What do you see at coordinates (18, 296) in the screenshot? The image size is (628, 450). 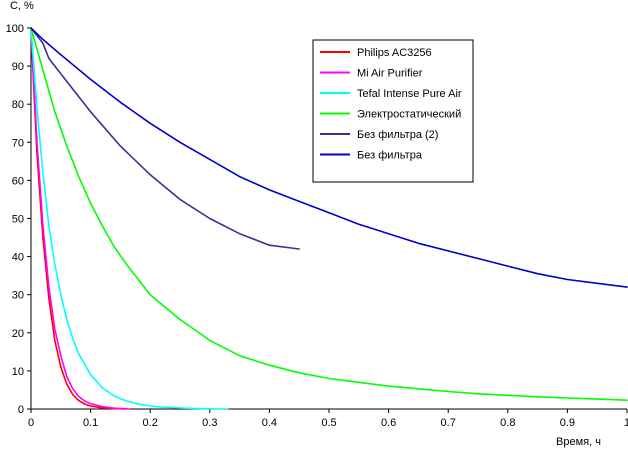 I see `y-tick-label: 30` at bounding box center [18, 296].